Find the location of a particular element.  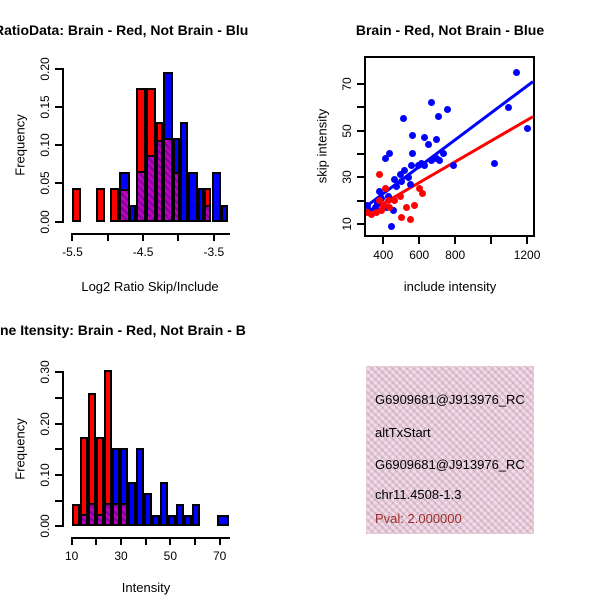

hist-ratio-y-axis-title: Frequency is located at coordinates (20, 145).